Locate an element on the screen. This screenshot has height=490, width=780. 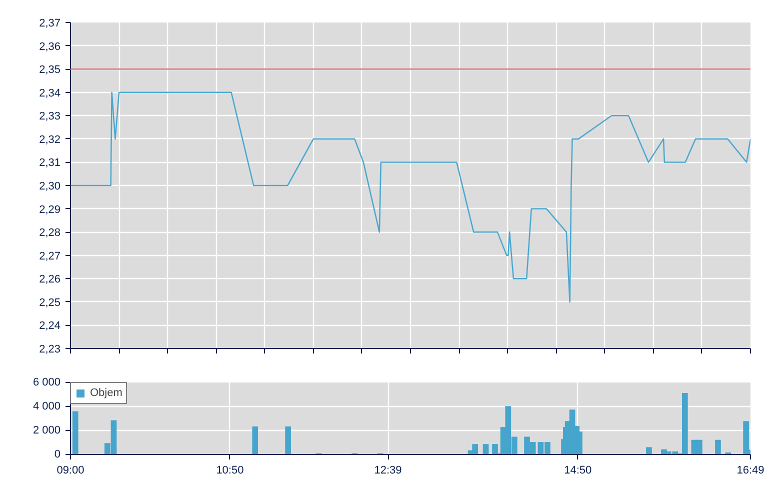
legend-label: Objem is located at coordinates (106, 393).